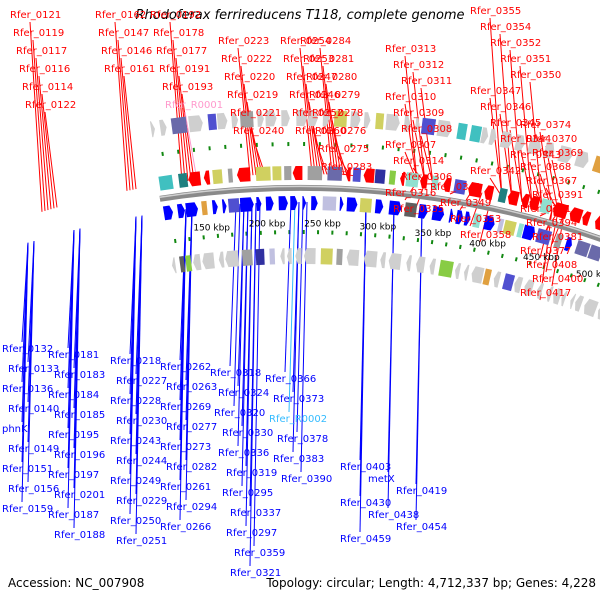  I want to click on reverse-gene-label: Rfer_0294, so click(191, 507).